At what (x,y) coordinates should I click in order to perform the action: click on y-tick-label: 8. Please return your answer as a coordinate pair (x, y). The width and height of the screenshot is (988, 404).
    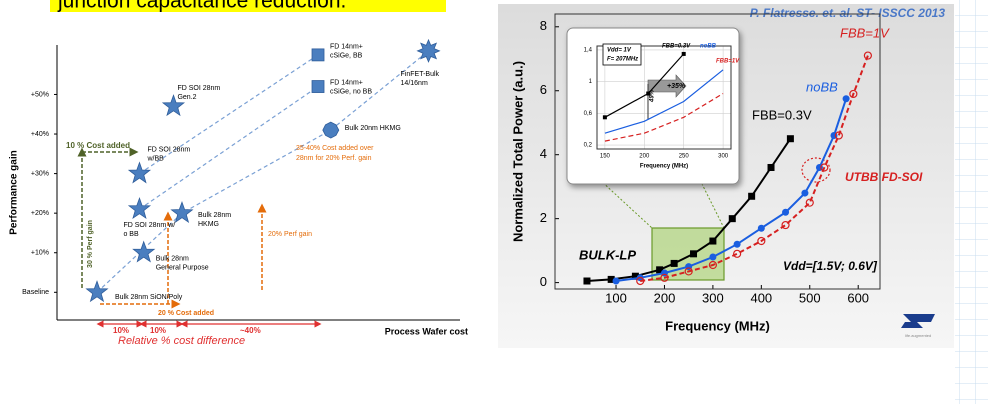
    Looking at the image, I should click on (543, 25).